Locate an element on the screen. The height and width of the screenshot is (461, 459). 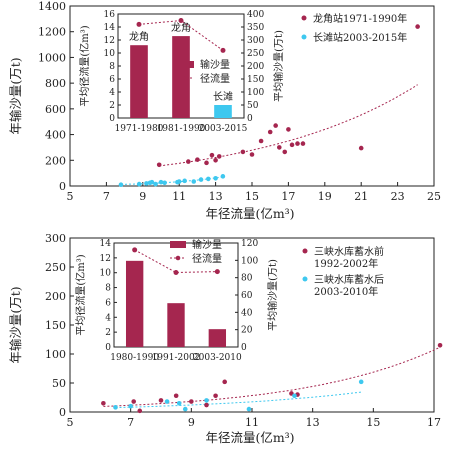
inset-category-label: 1980-1990 is located at coordinates (134, 358).